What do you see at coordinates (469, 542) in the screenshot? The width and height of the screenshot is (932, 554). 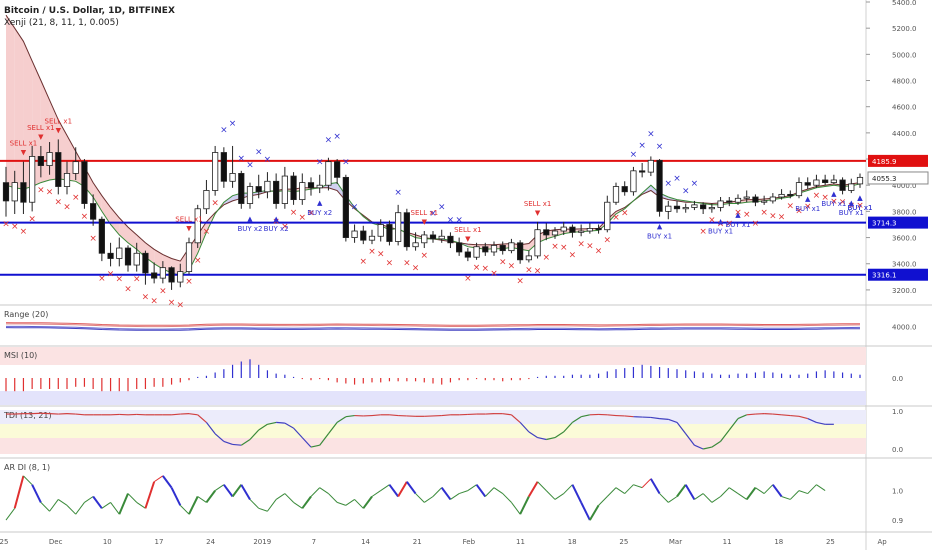 I see `time-tick-label: Feb` at bounding box center [469, 542].